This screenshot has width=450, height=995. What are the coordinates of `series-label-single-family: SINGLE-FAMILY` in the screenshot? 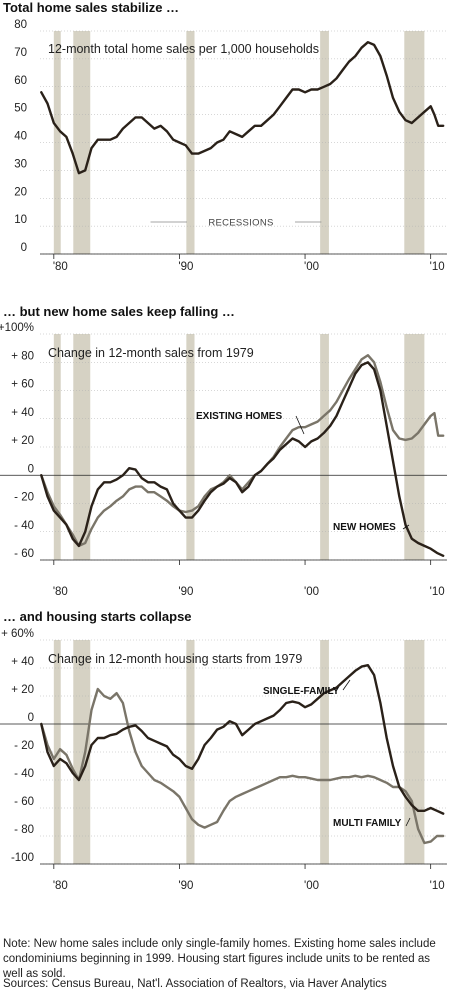 It's located at (301, 691).